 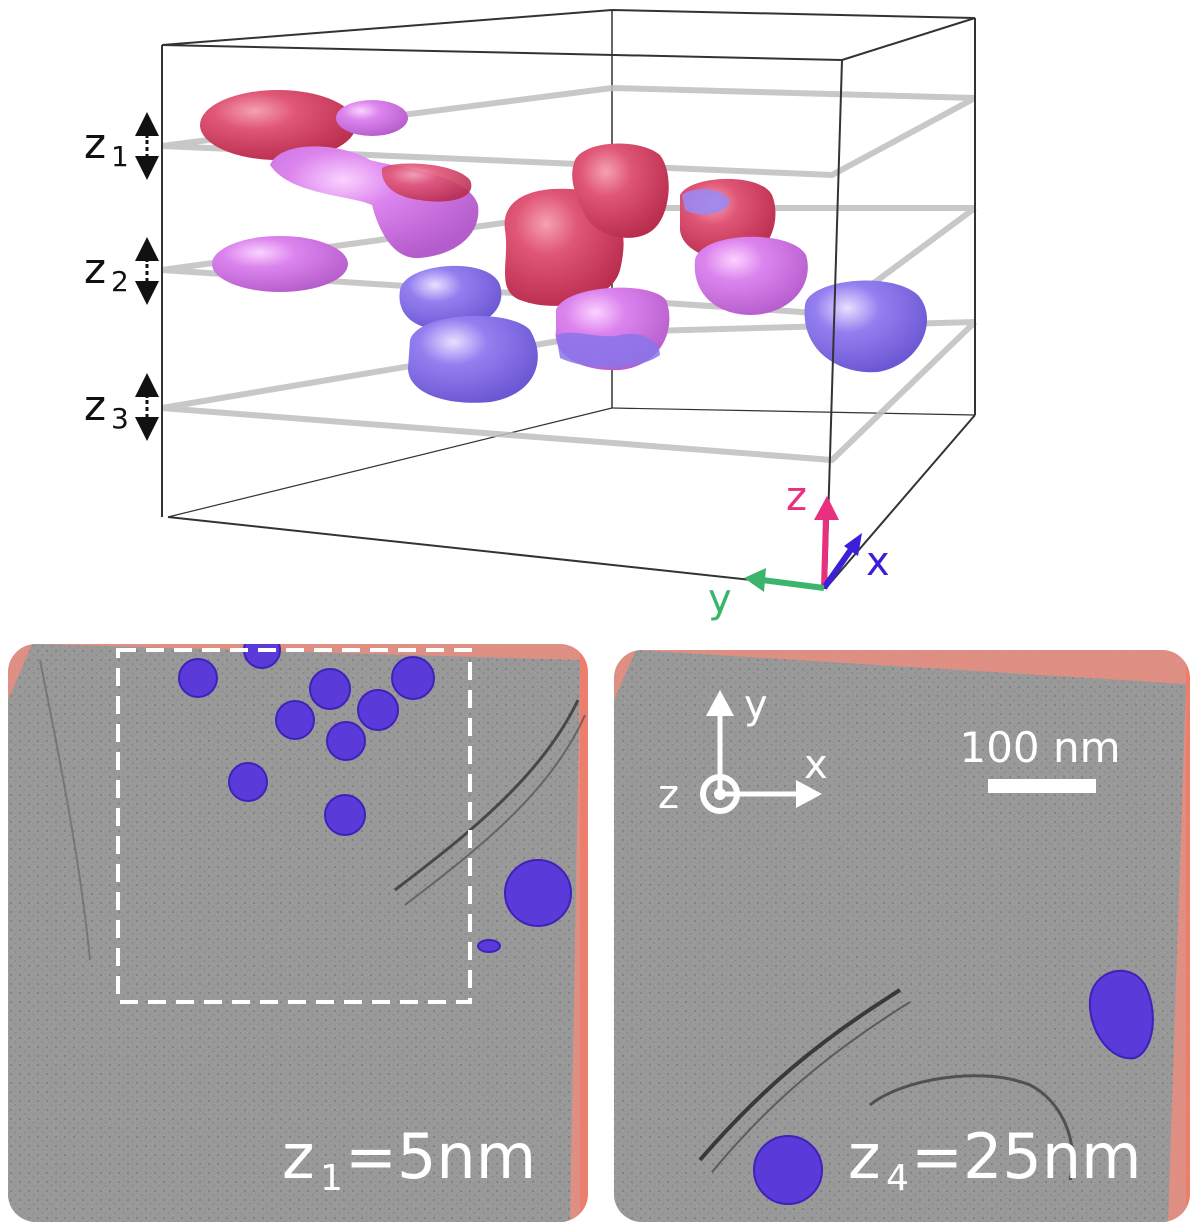 What do you see at coordinates (761, 752) in the screenshot?
I see `axis-triad-2d` at bounding box center [761, 752].